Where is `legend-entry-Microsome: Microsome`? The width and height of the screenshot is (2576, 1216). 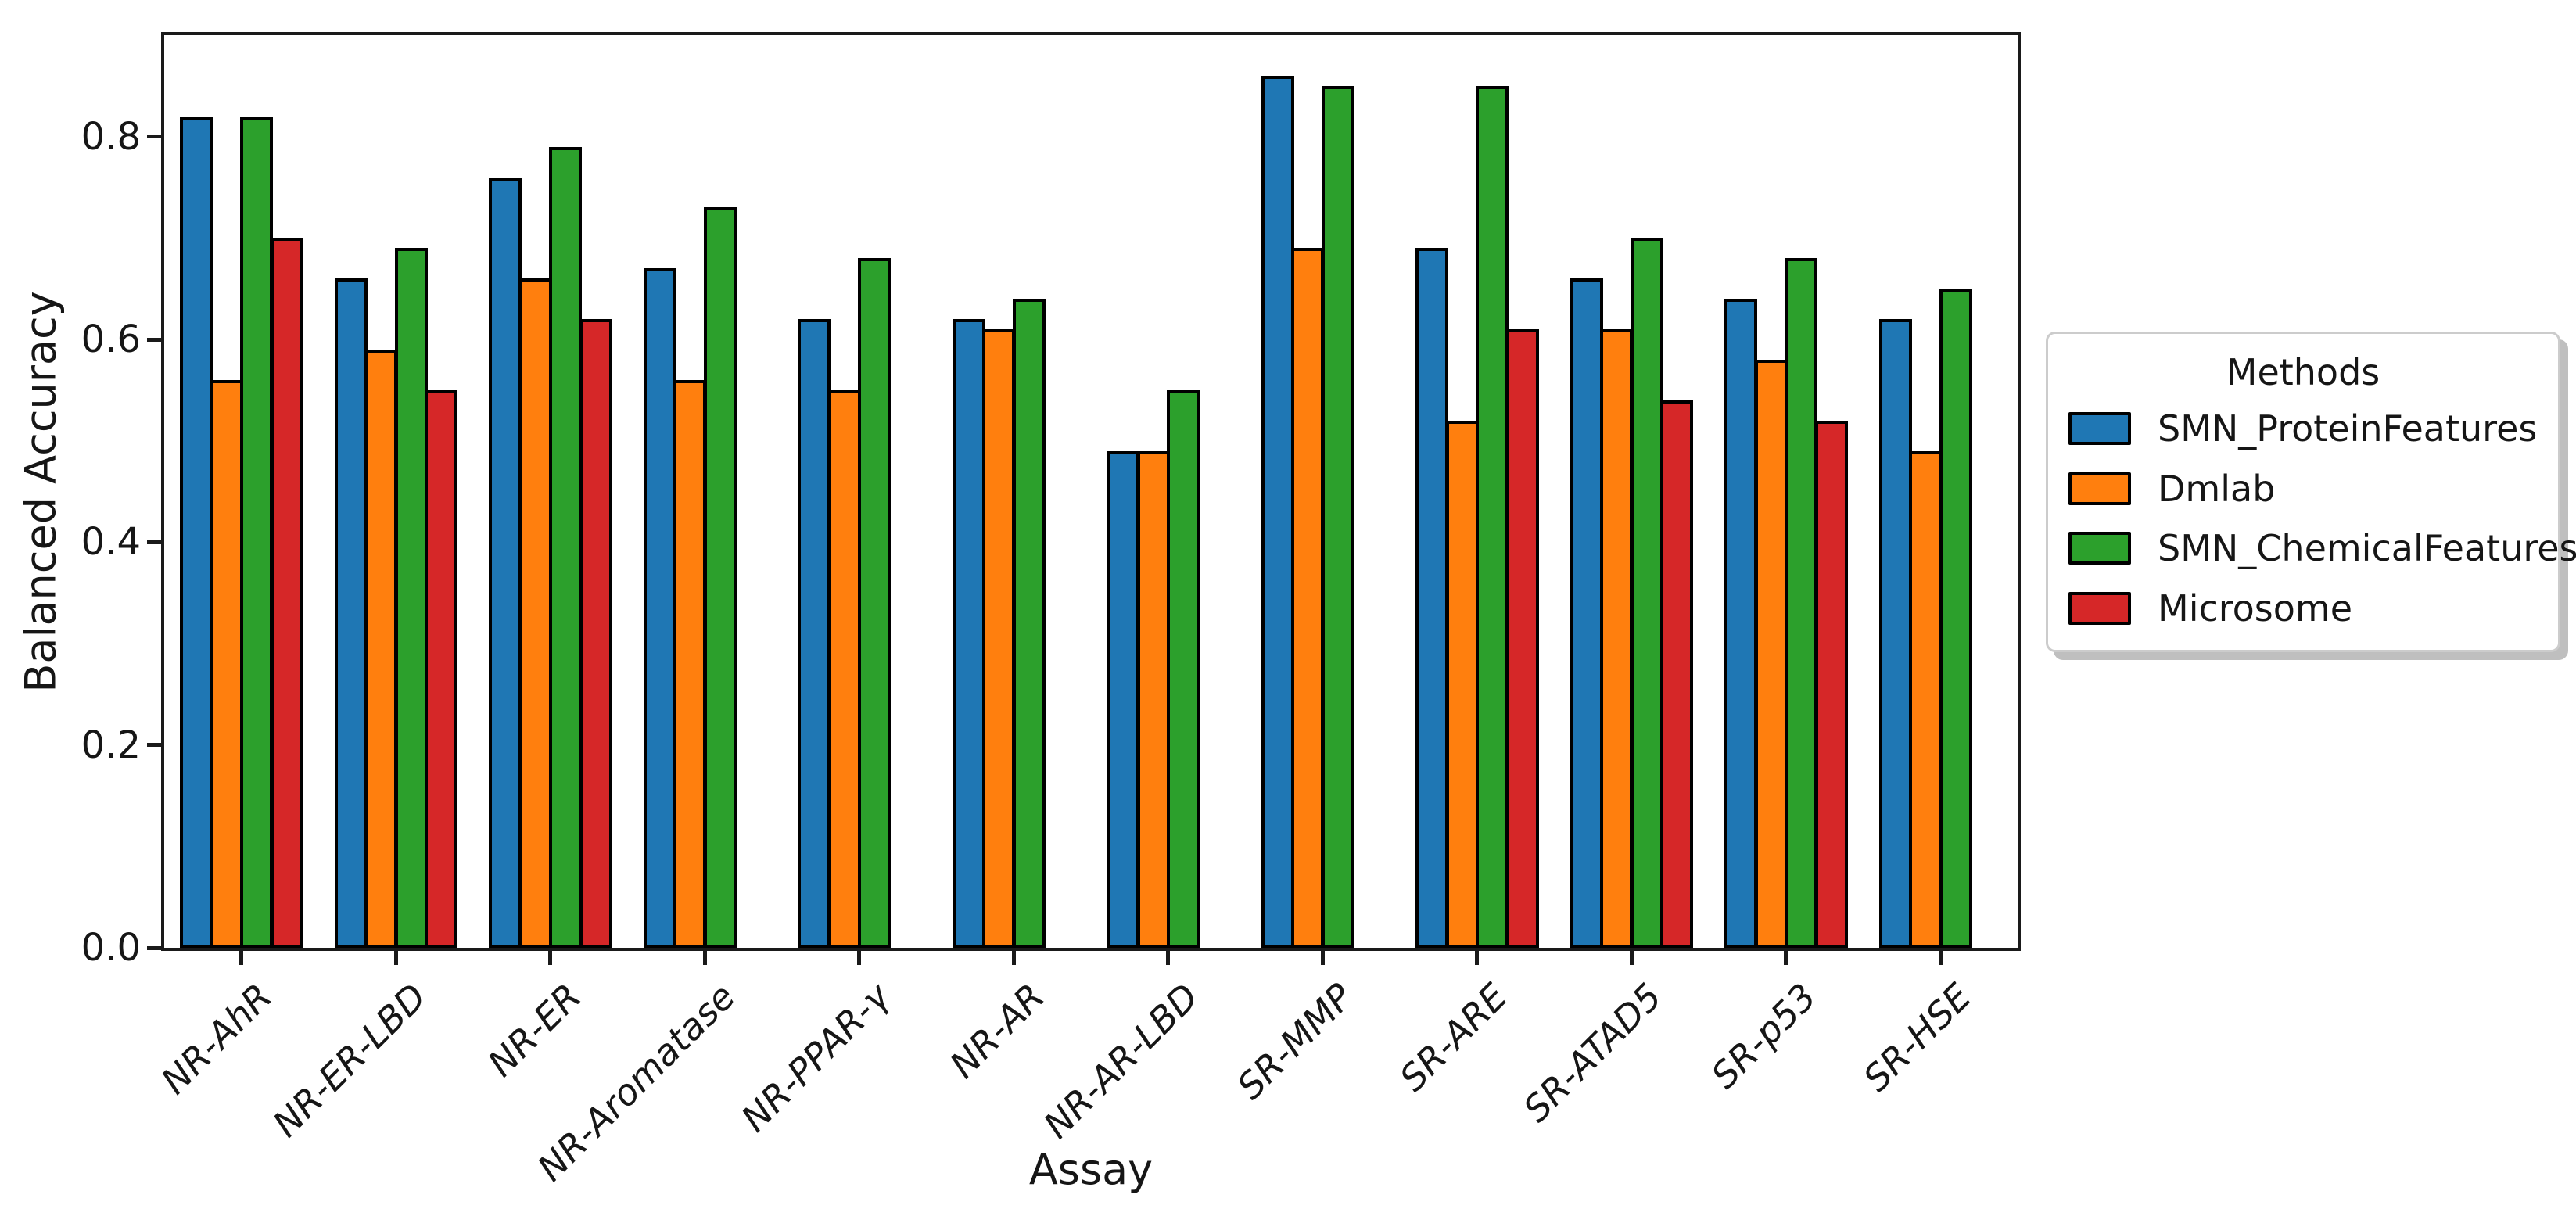
legend-entry-Microsome: Microsome is located at coordinates (2303, 609).